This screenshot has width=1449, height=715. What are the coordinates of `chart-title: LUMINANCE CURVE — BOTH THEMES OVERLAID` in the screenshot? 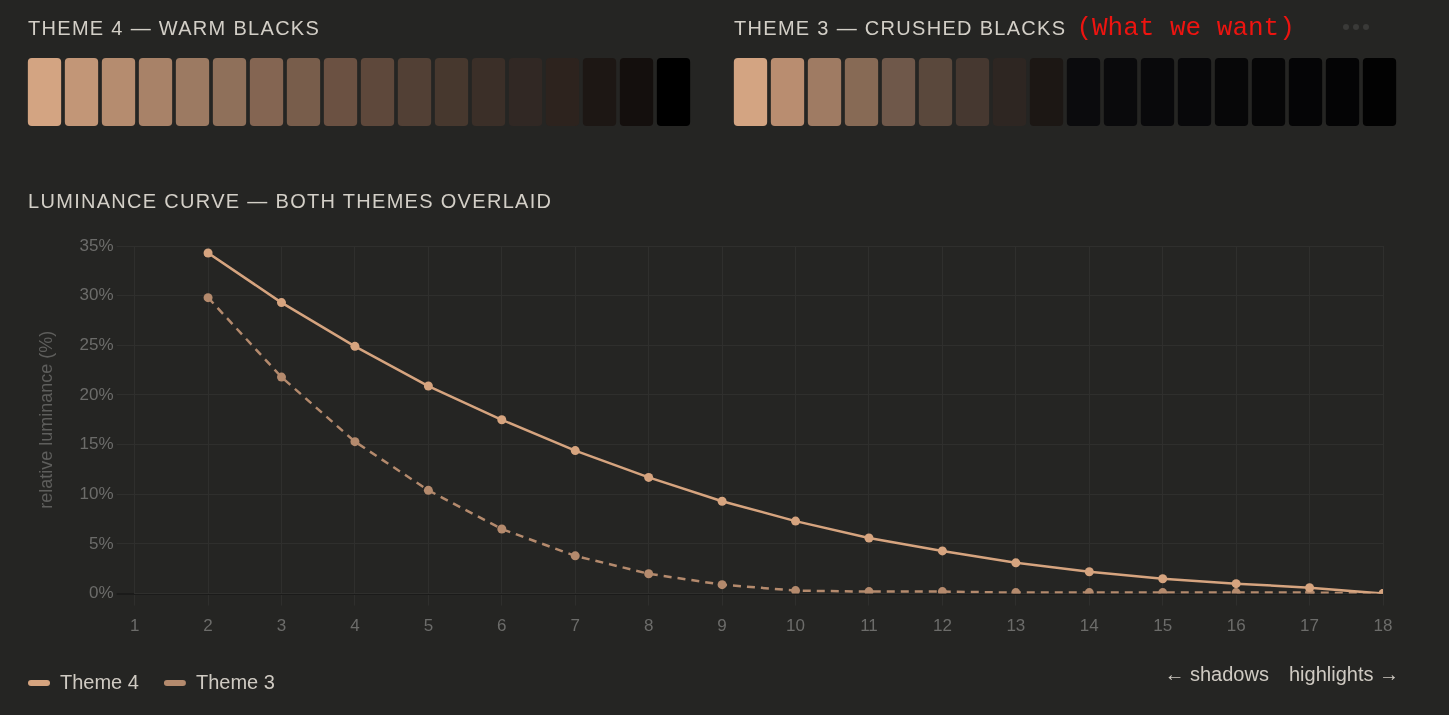 It's located at (291, 201).